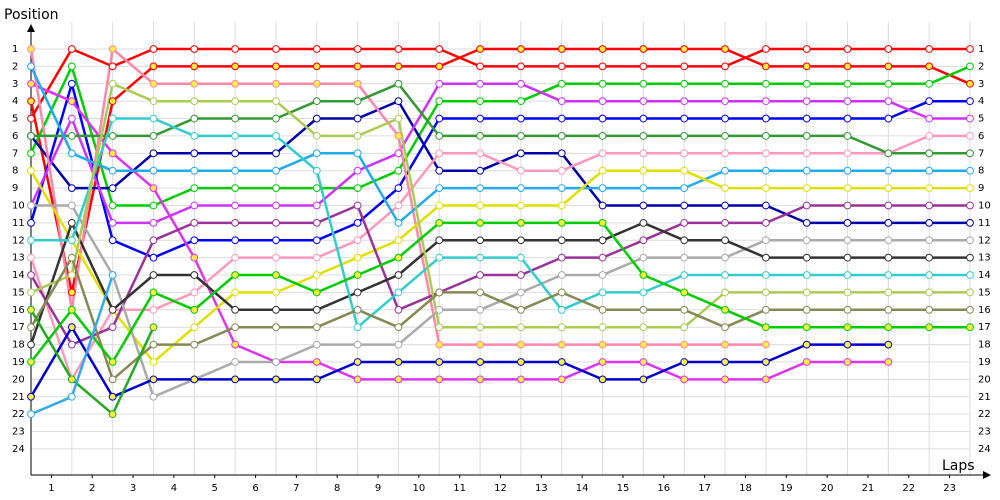 The height and width of the screenshot is (500, 1000). Describe the element at coordinates (18, 310) in the screenshot. I see `y-tick-label: 16` at that location.